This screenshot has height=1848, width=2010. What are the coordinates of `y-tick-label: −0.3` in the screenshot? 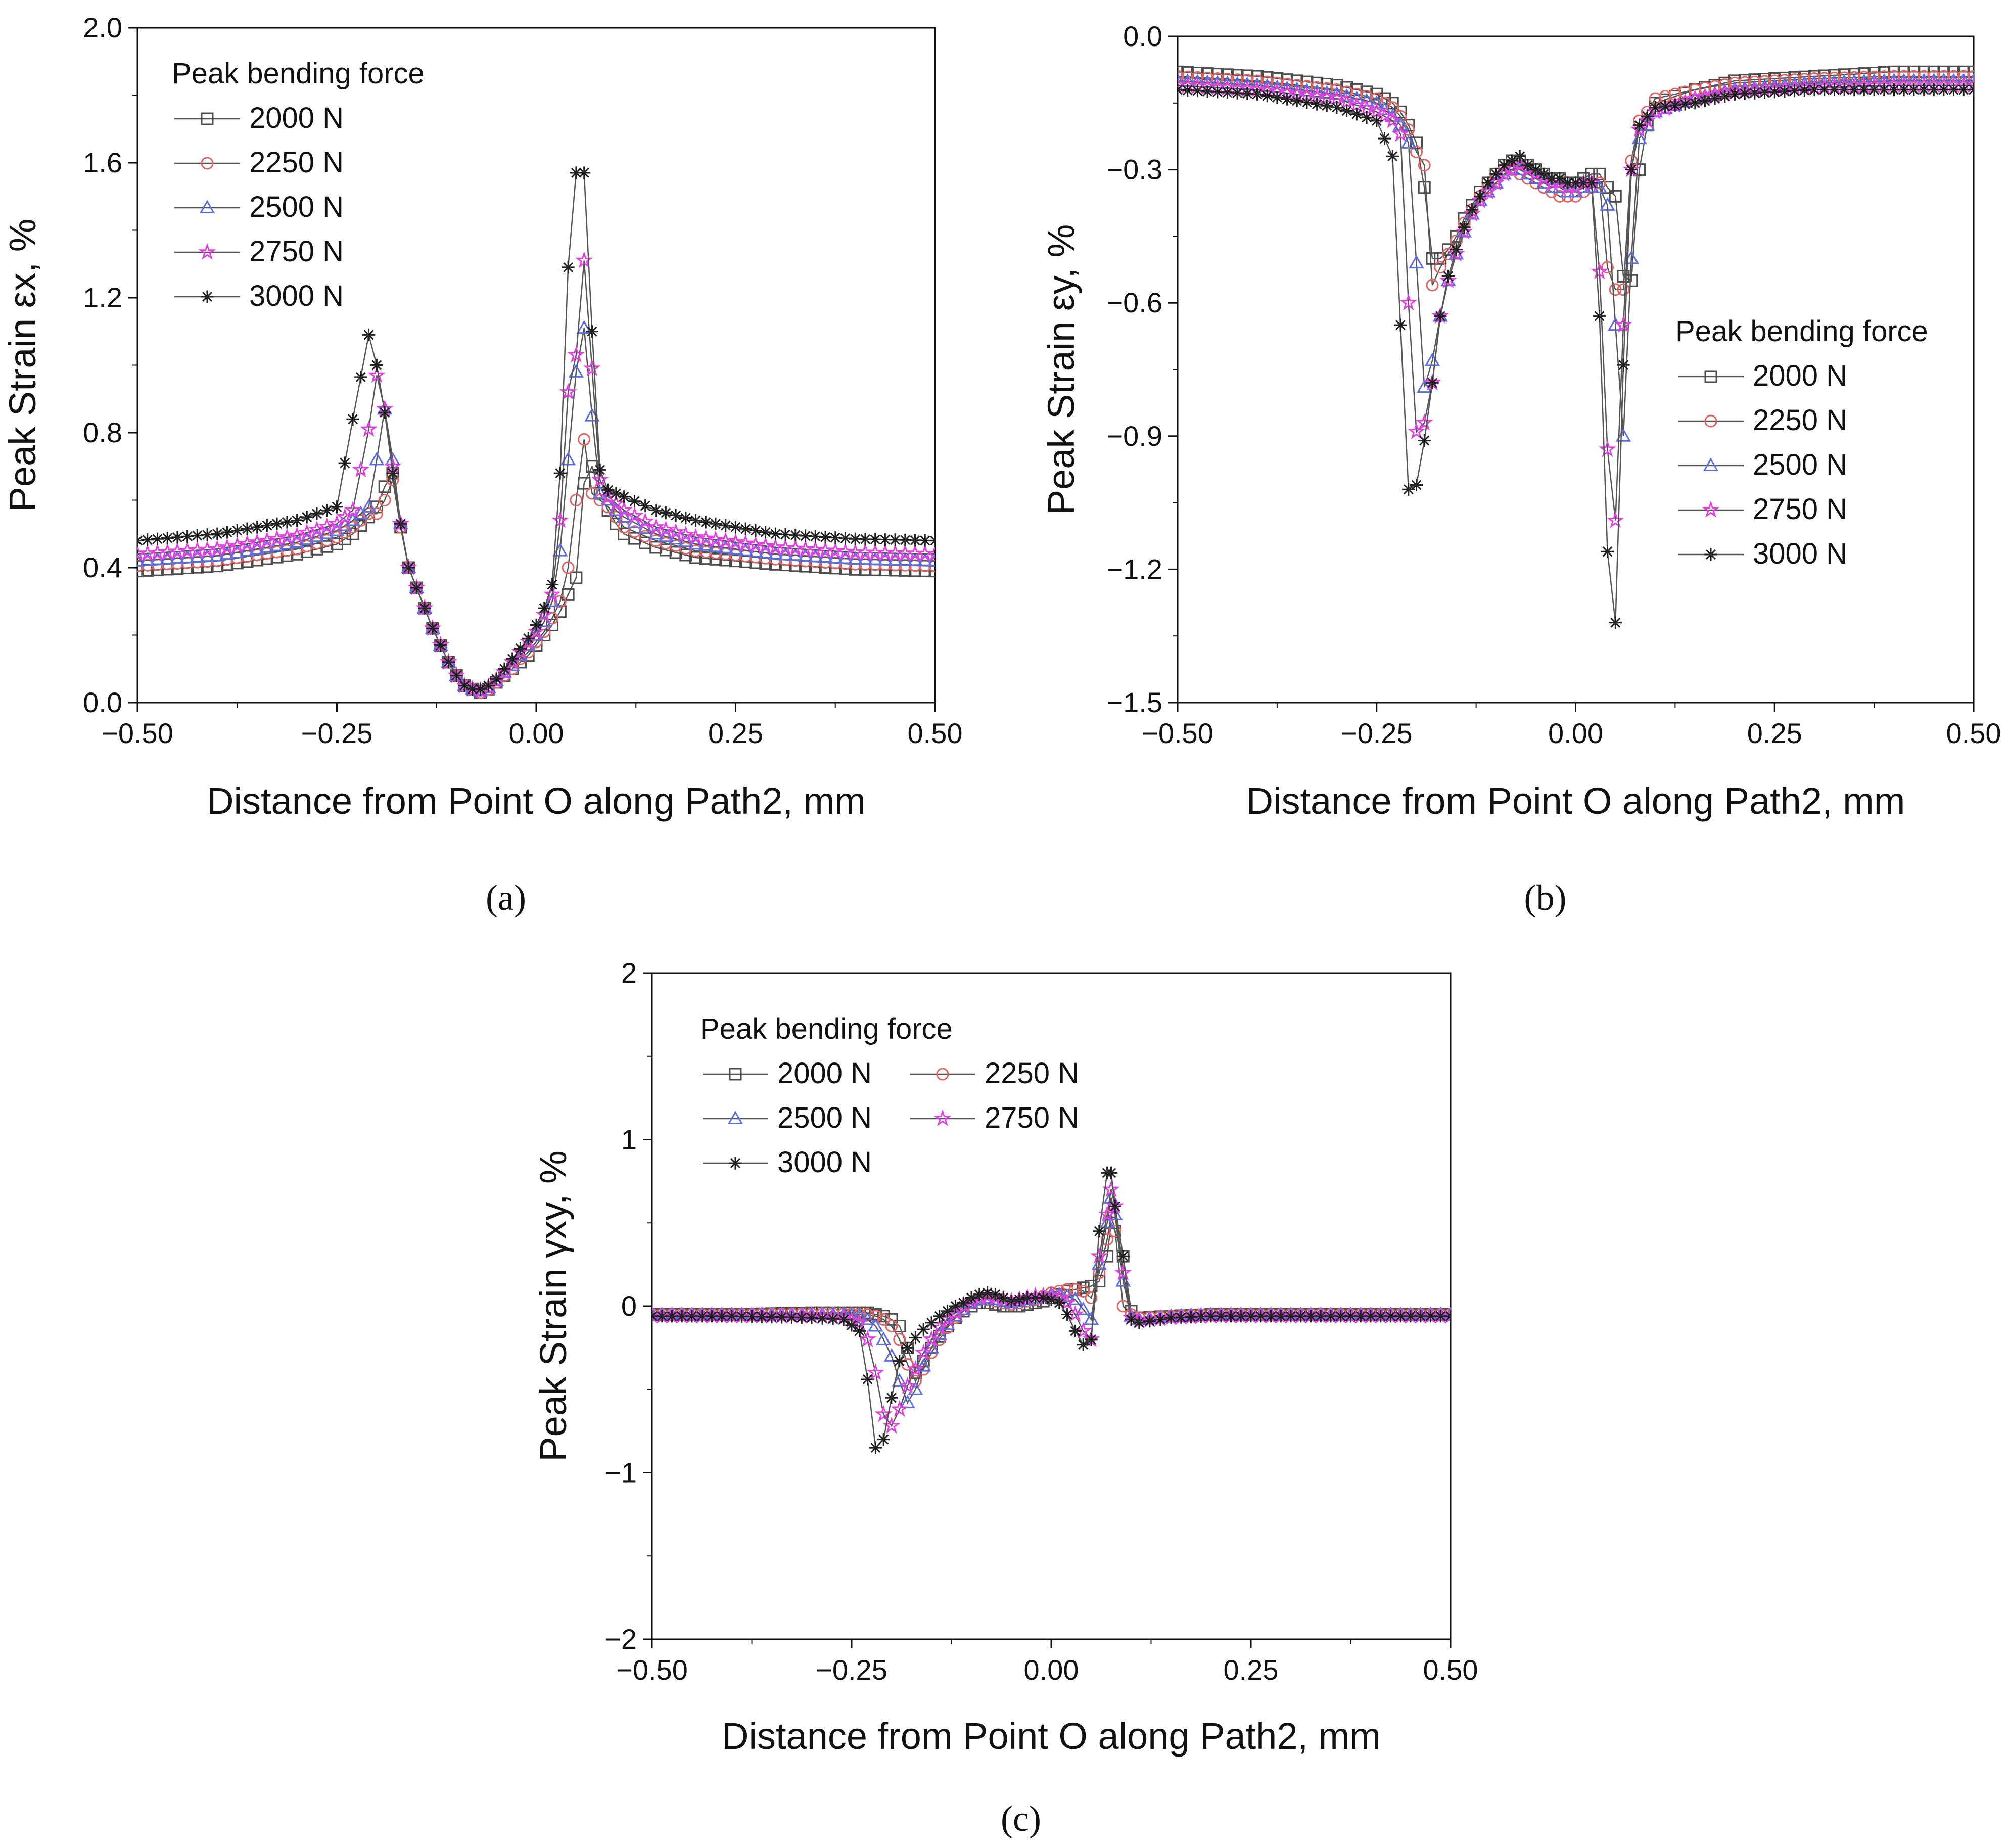 It's located at (1134, 170).